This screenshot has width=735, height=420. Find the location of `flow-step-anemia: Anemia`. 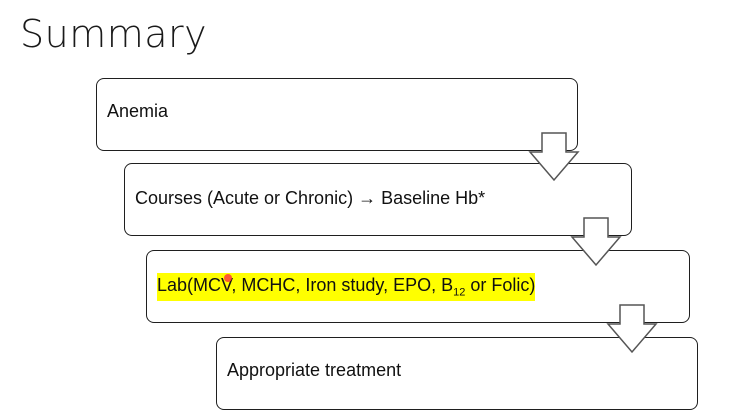

flow-step-anemia: Anemia is located at coordinates (337, 114).